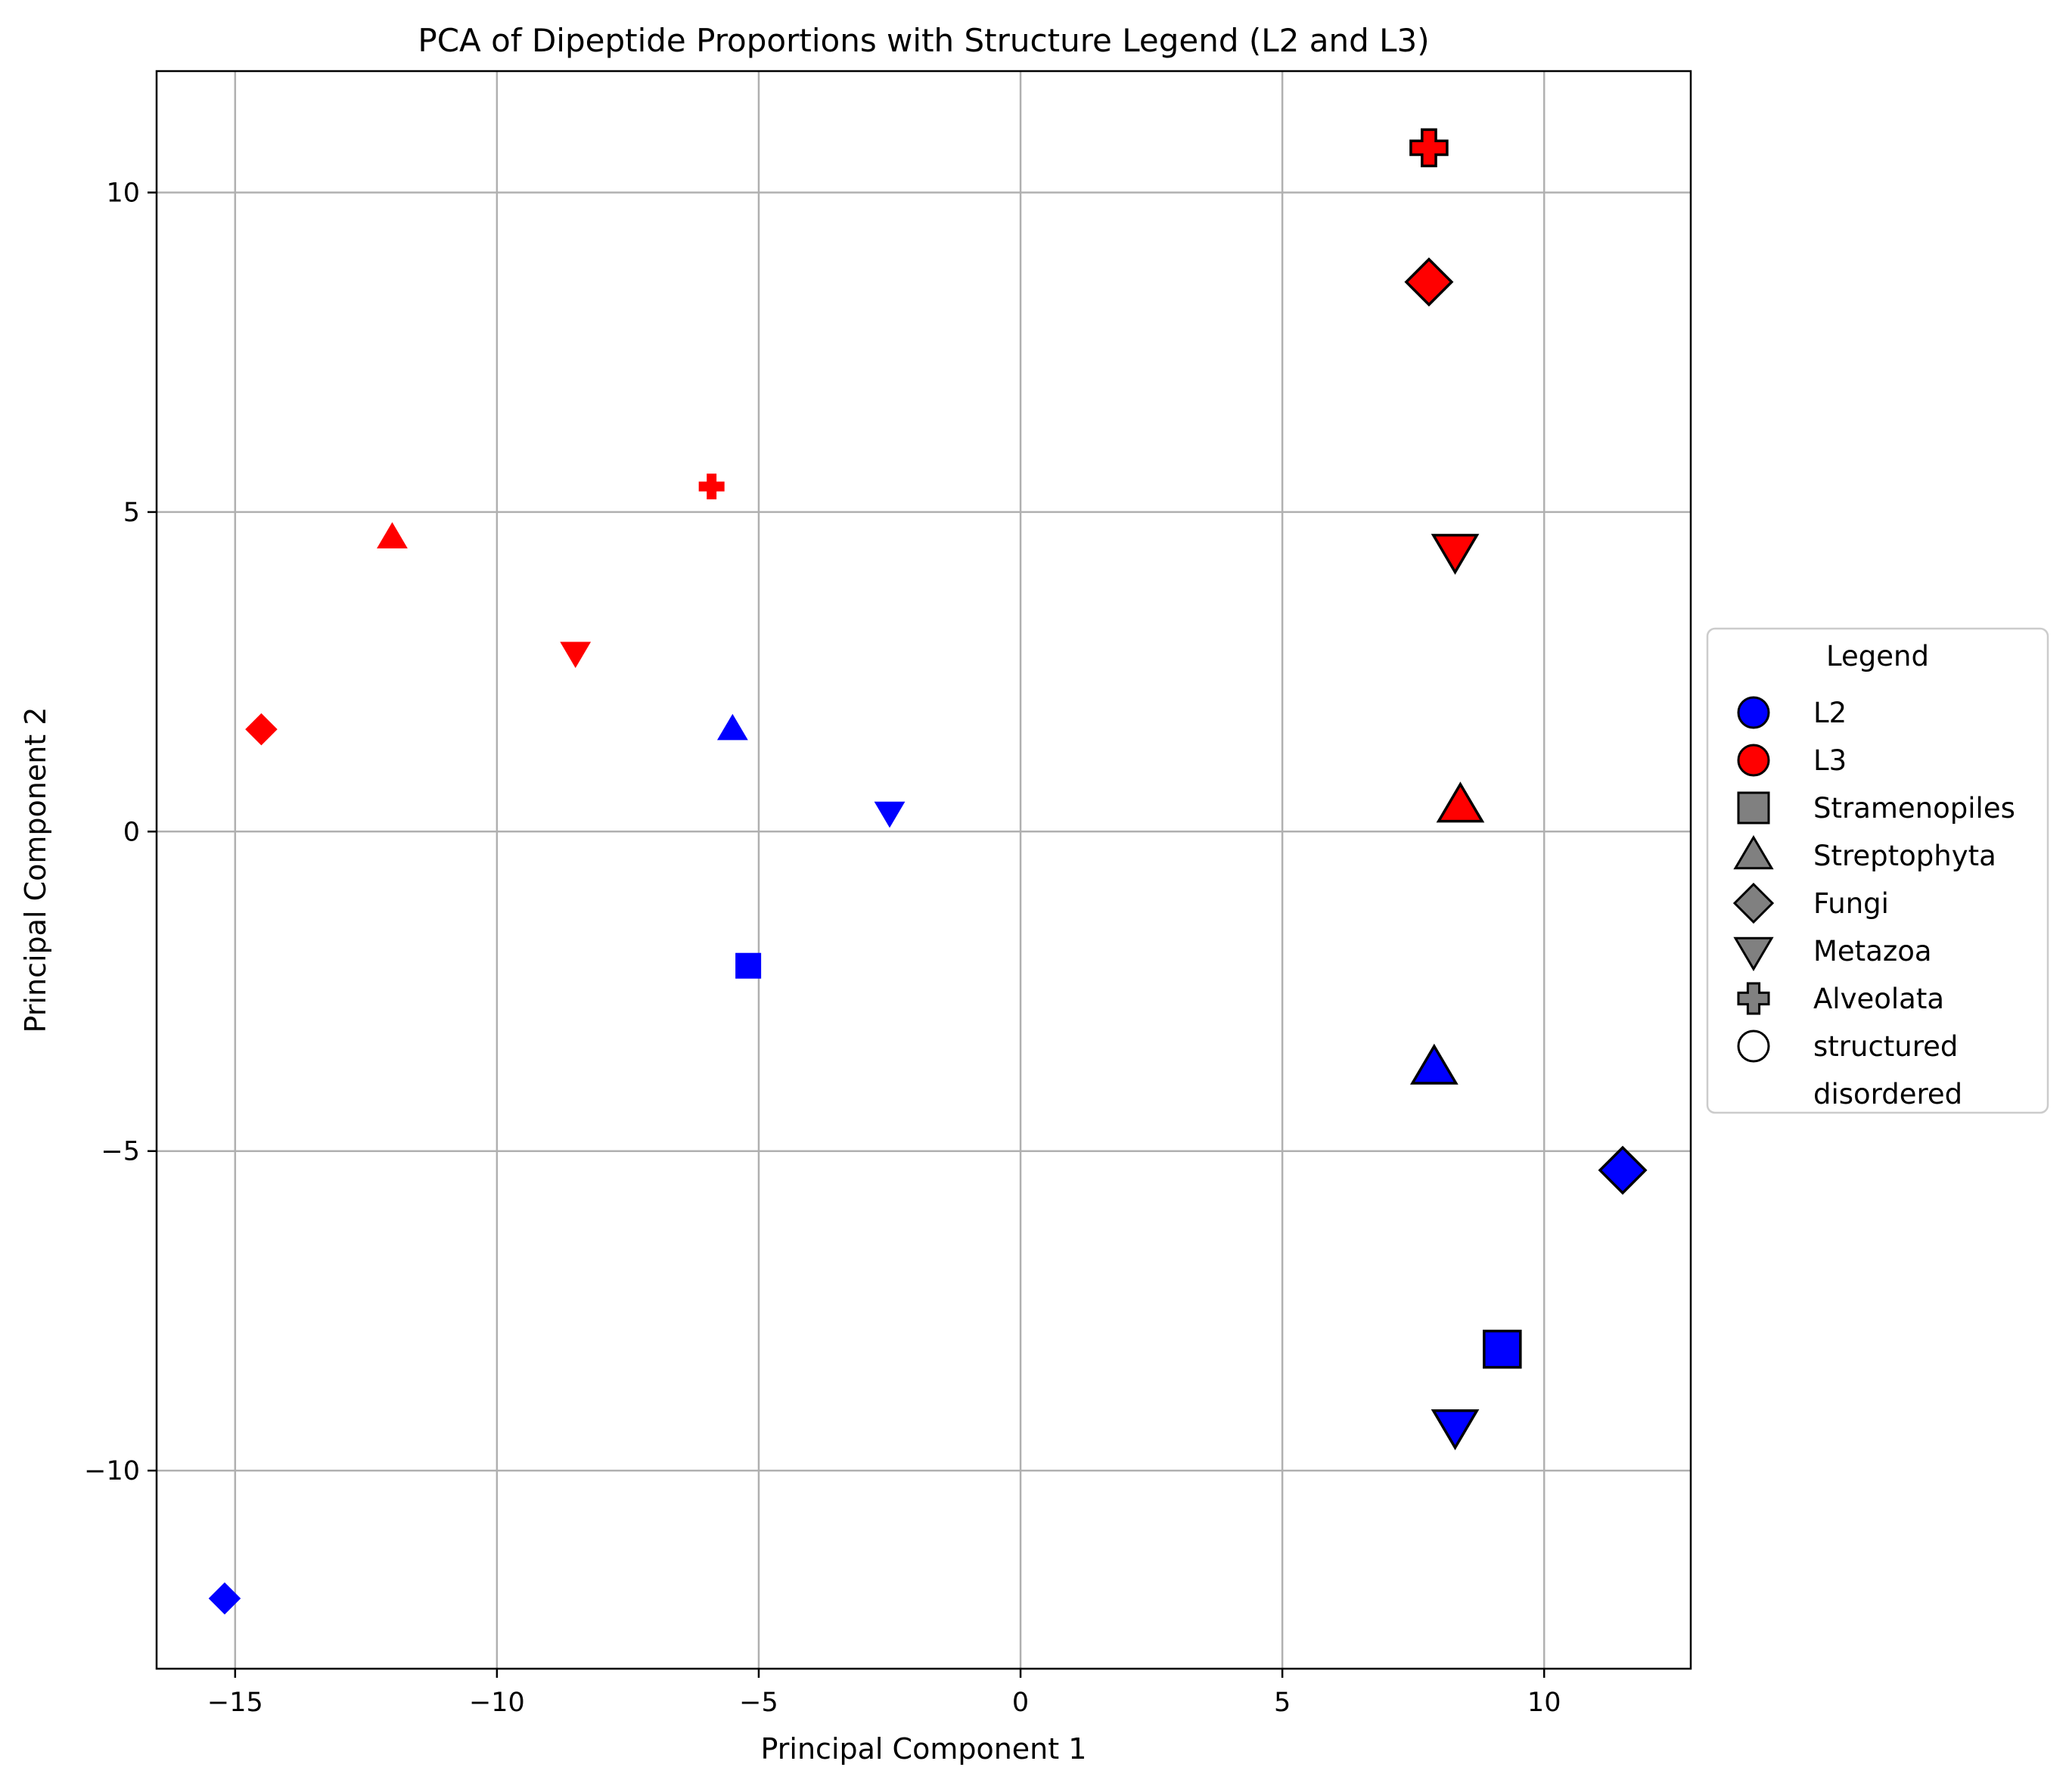 The width and height of the screenshot is (2069, 1792). Describe the element at coordinates (1544, 1703) in the screenshot. I see `x-tick-label: 10` at that location.